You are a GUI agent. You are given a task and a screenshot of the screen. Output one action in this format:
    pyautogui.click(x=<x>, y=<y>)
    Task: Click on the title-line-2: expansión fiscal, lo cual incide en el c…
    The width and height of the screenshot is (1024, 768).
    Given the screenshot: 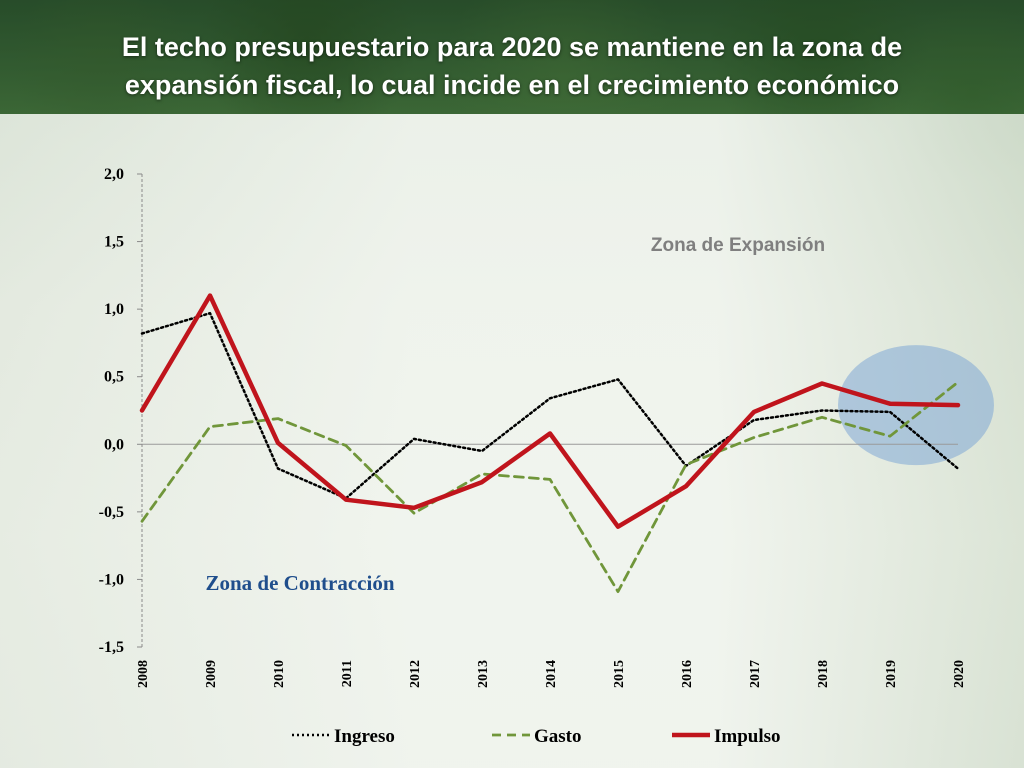 What is the action you would take?
    pyautogui.click(x=512, y=85)
    